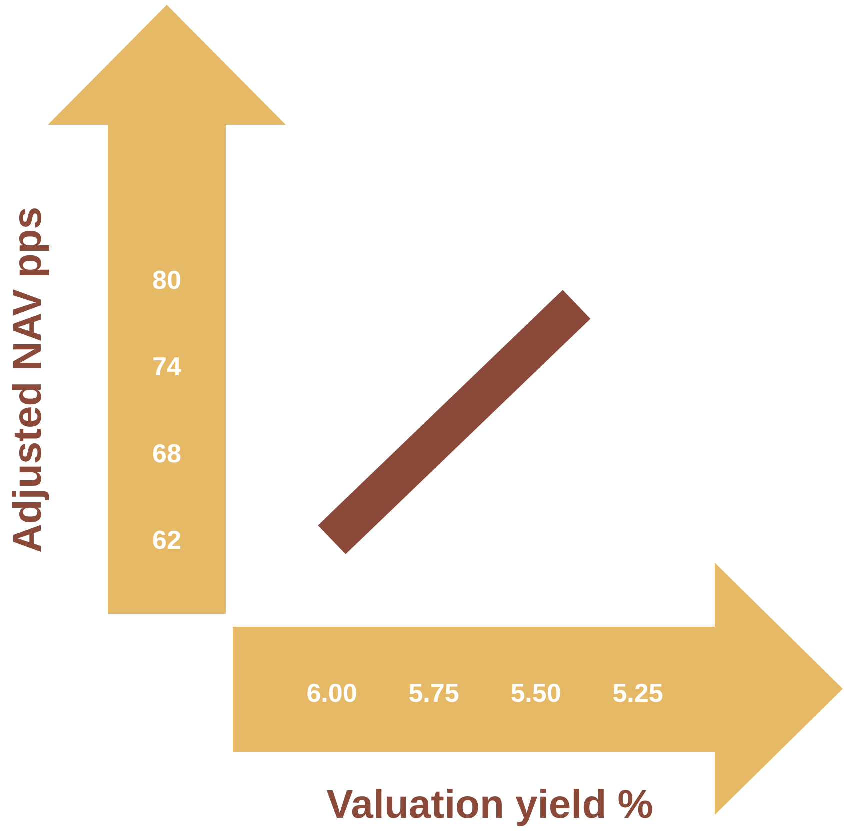  I want to click on y-tick-label: 80, so click(167, 280).